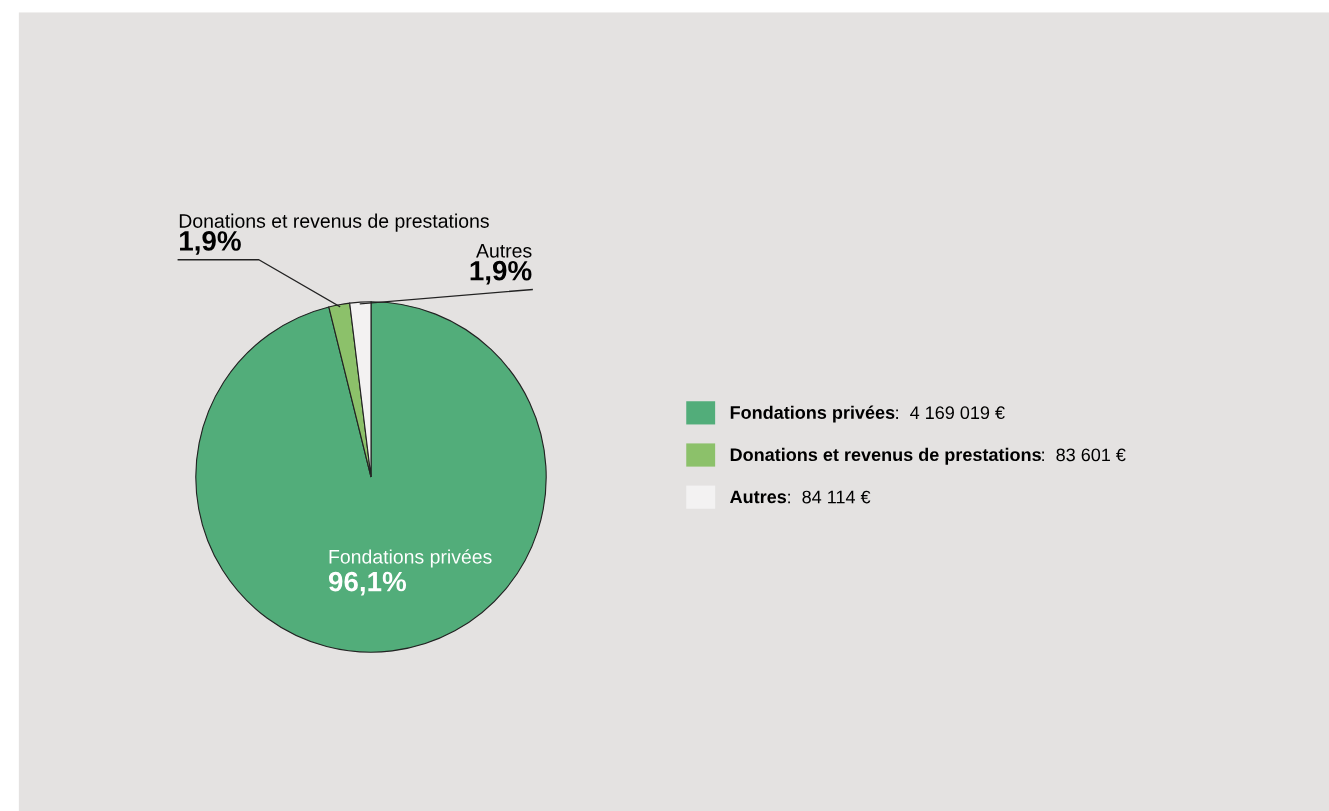 The height and width of the screenshot is (811, 1329). What do you see at coordinates (885, 456) in the screenshot?
I see `legend-label: Donations et revenus de prestations` at bounding box center [885, 456].